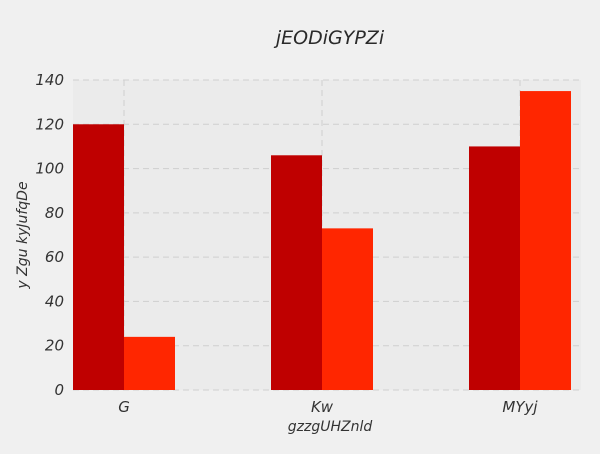 Image resolution: width=600 pixels, height=454 pixels. I want to click on bar-series-2-MYyj, so click(545, 241).